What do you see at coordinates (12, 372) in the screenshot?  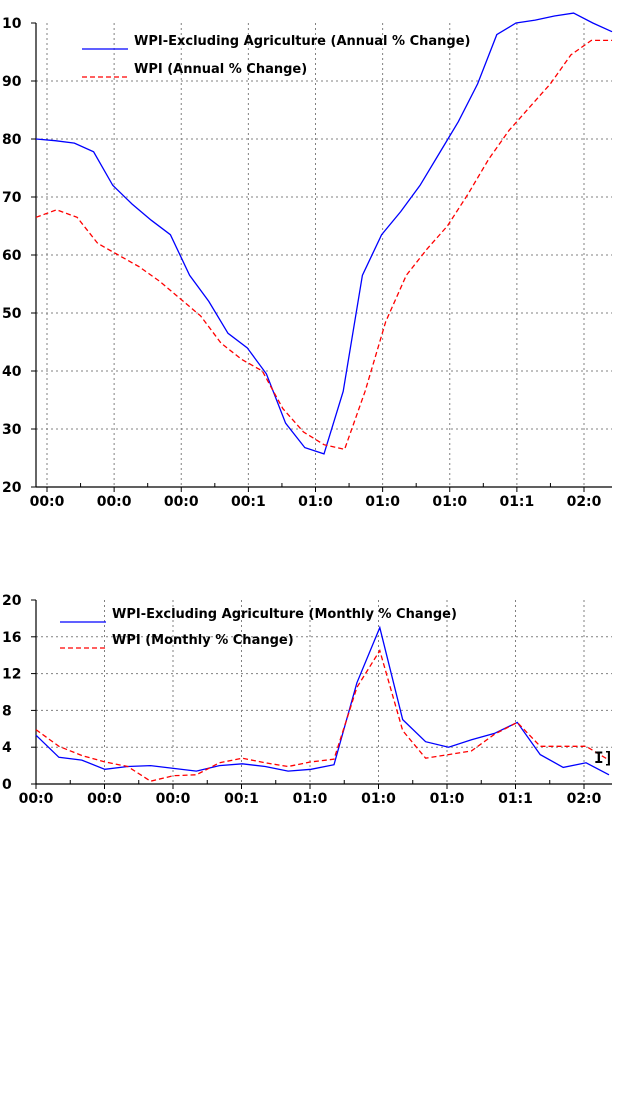 I see `y-tick-label: 40` at bounding box center [12, 372].